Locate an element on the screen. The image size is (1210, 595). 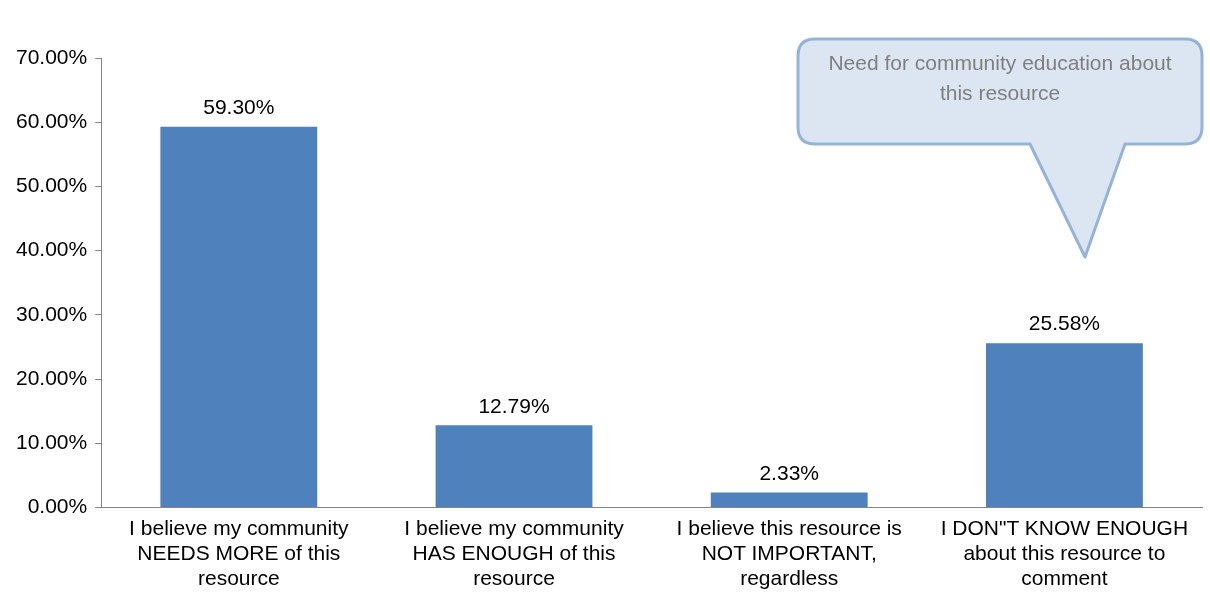
data-label: 2.33% is located at coordinates (789, 472).